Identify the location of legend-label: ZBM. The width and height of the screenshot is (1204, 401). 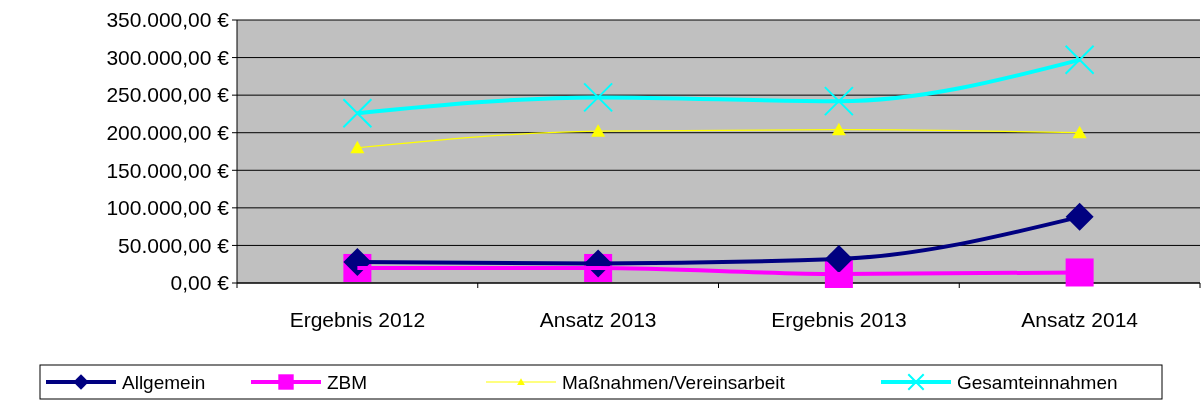
(347, 382).